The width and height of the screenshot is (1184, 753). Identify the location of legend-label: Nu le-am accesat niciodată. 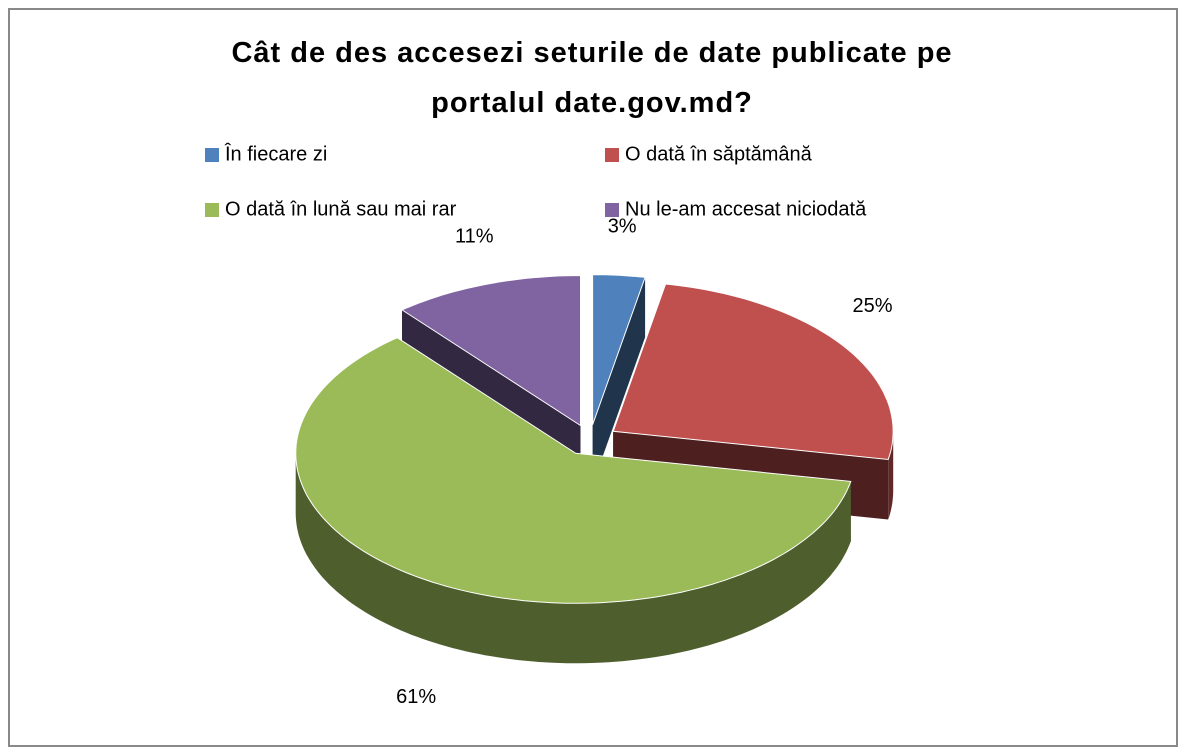
(746, 209).